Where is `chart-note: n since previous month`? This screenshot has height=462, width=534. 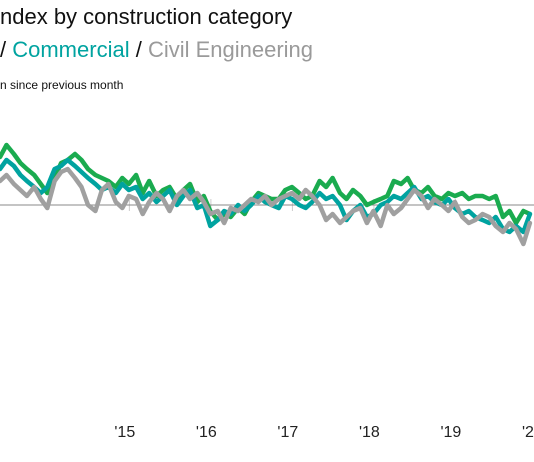 chart-note: n since previous month is located at coordinates (62, 85).